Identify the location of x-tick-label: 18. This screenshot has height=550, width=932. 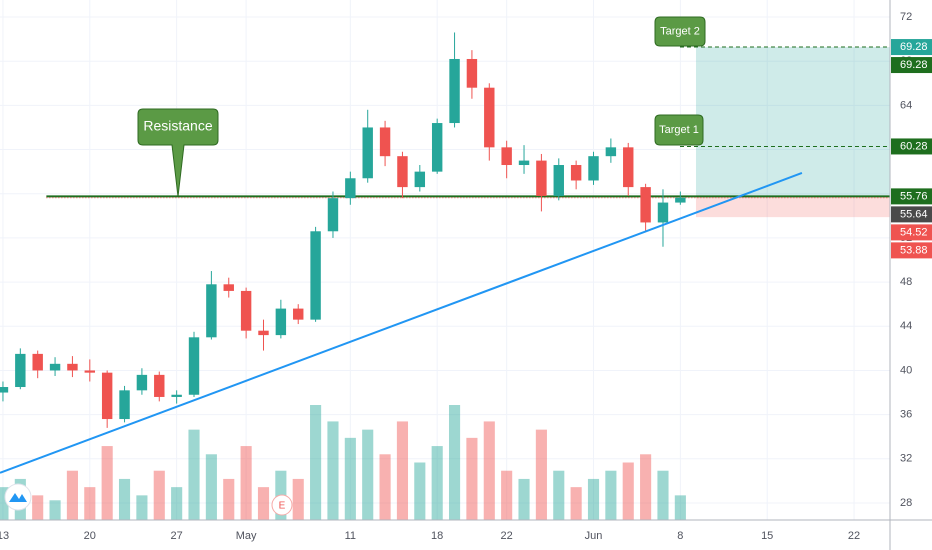
(437, 536).